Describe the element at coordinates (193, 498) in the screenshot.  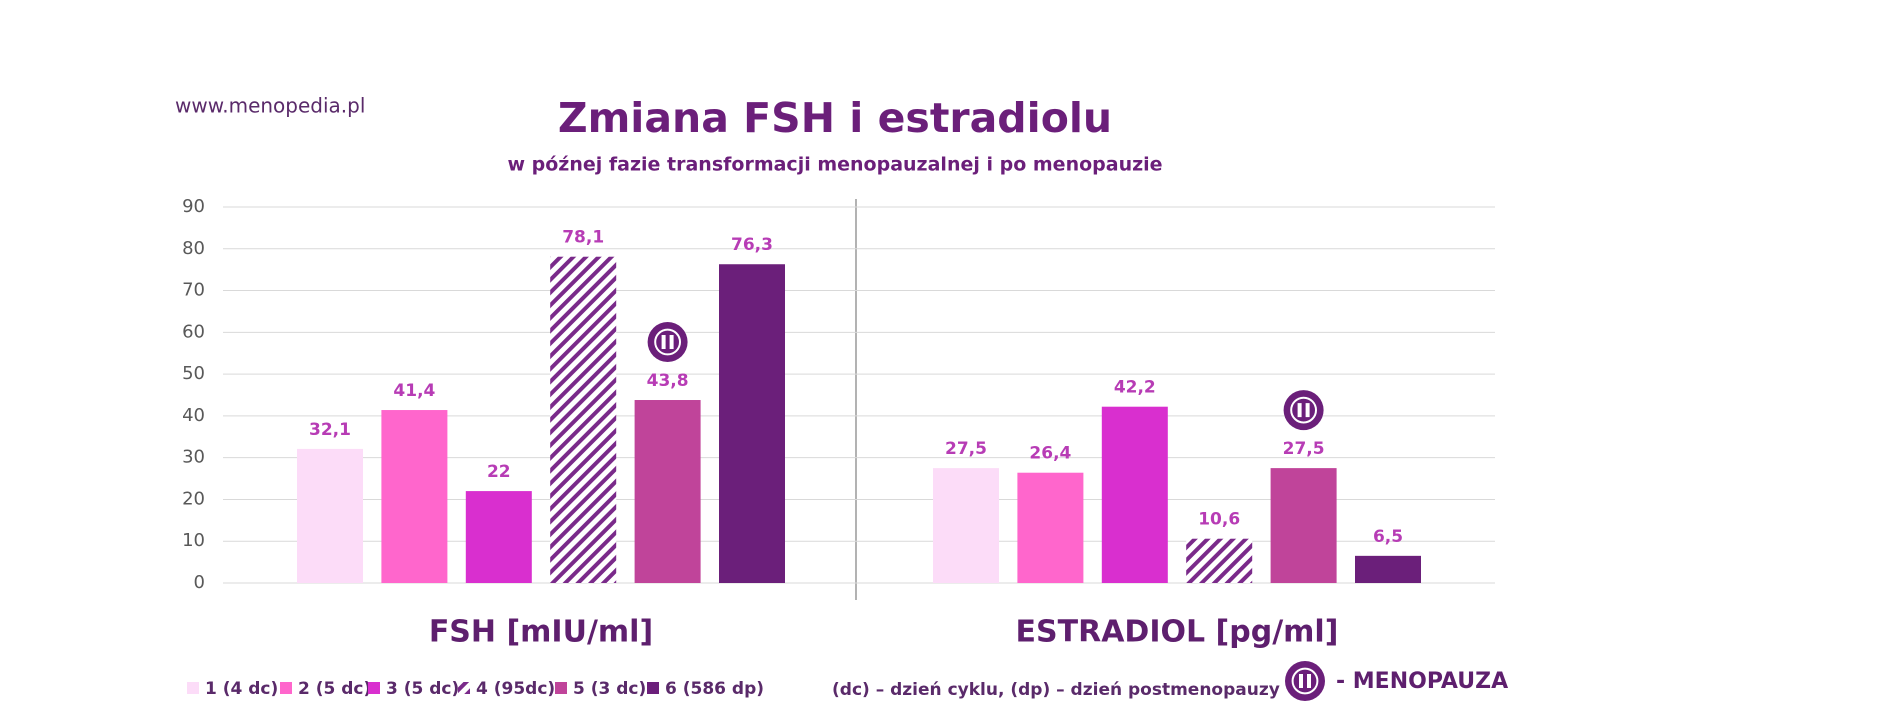
I see `y-tick-label: 20` at that location.